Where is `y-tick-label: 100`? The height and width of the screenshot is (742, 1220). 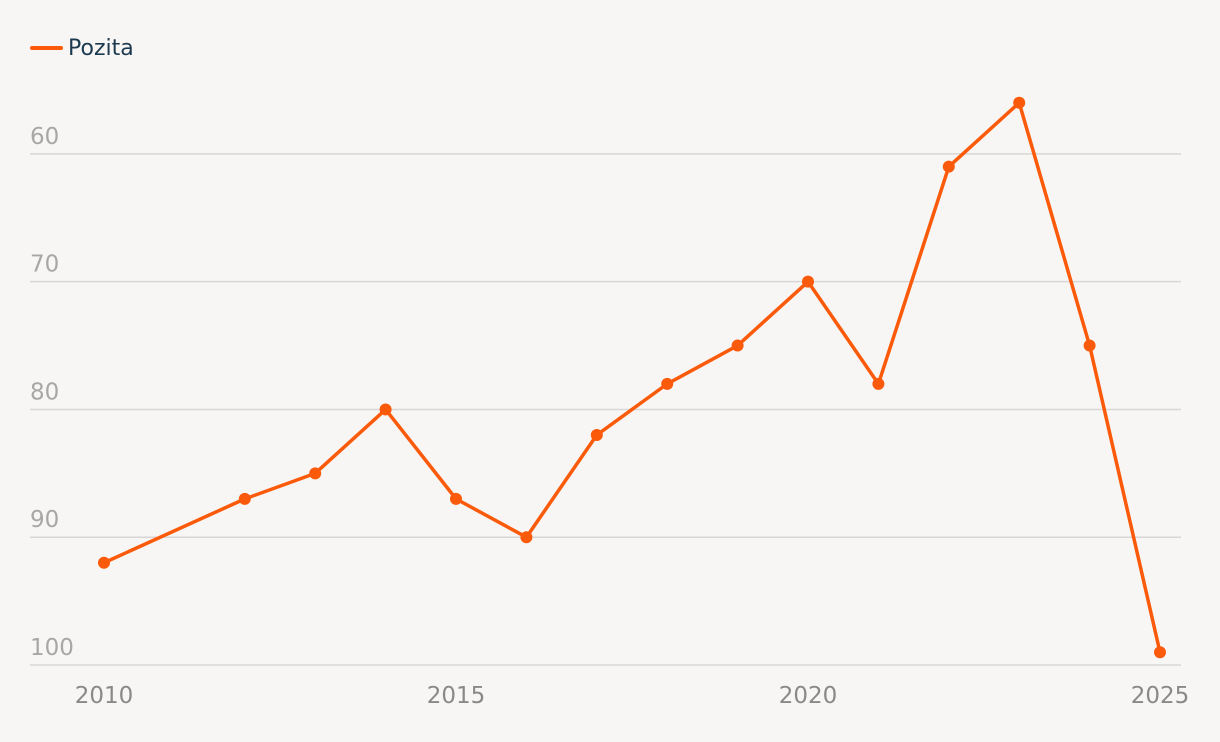 y-tick-label: 100 is located at coordinates (52, 648).